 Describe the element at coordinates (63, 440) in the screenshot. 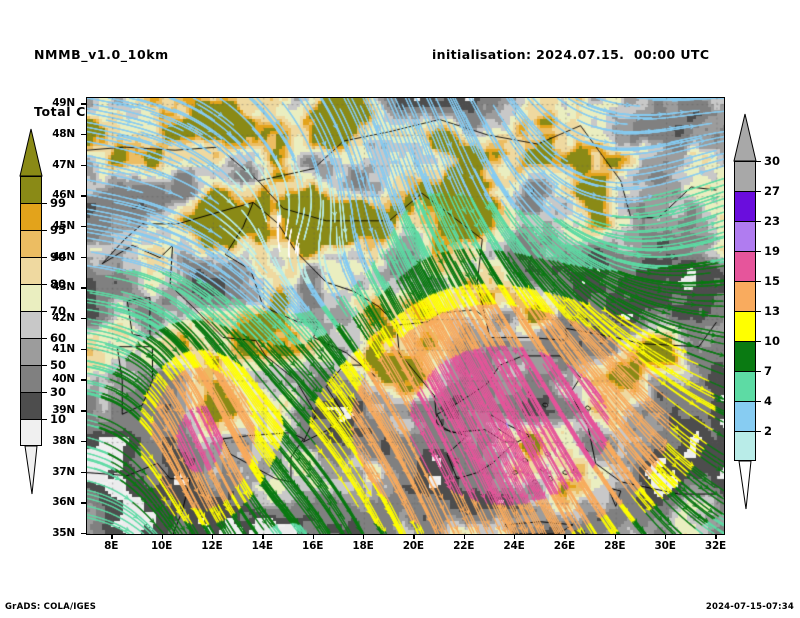

I see `y-axis-label: 38N` at that location.